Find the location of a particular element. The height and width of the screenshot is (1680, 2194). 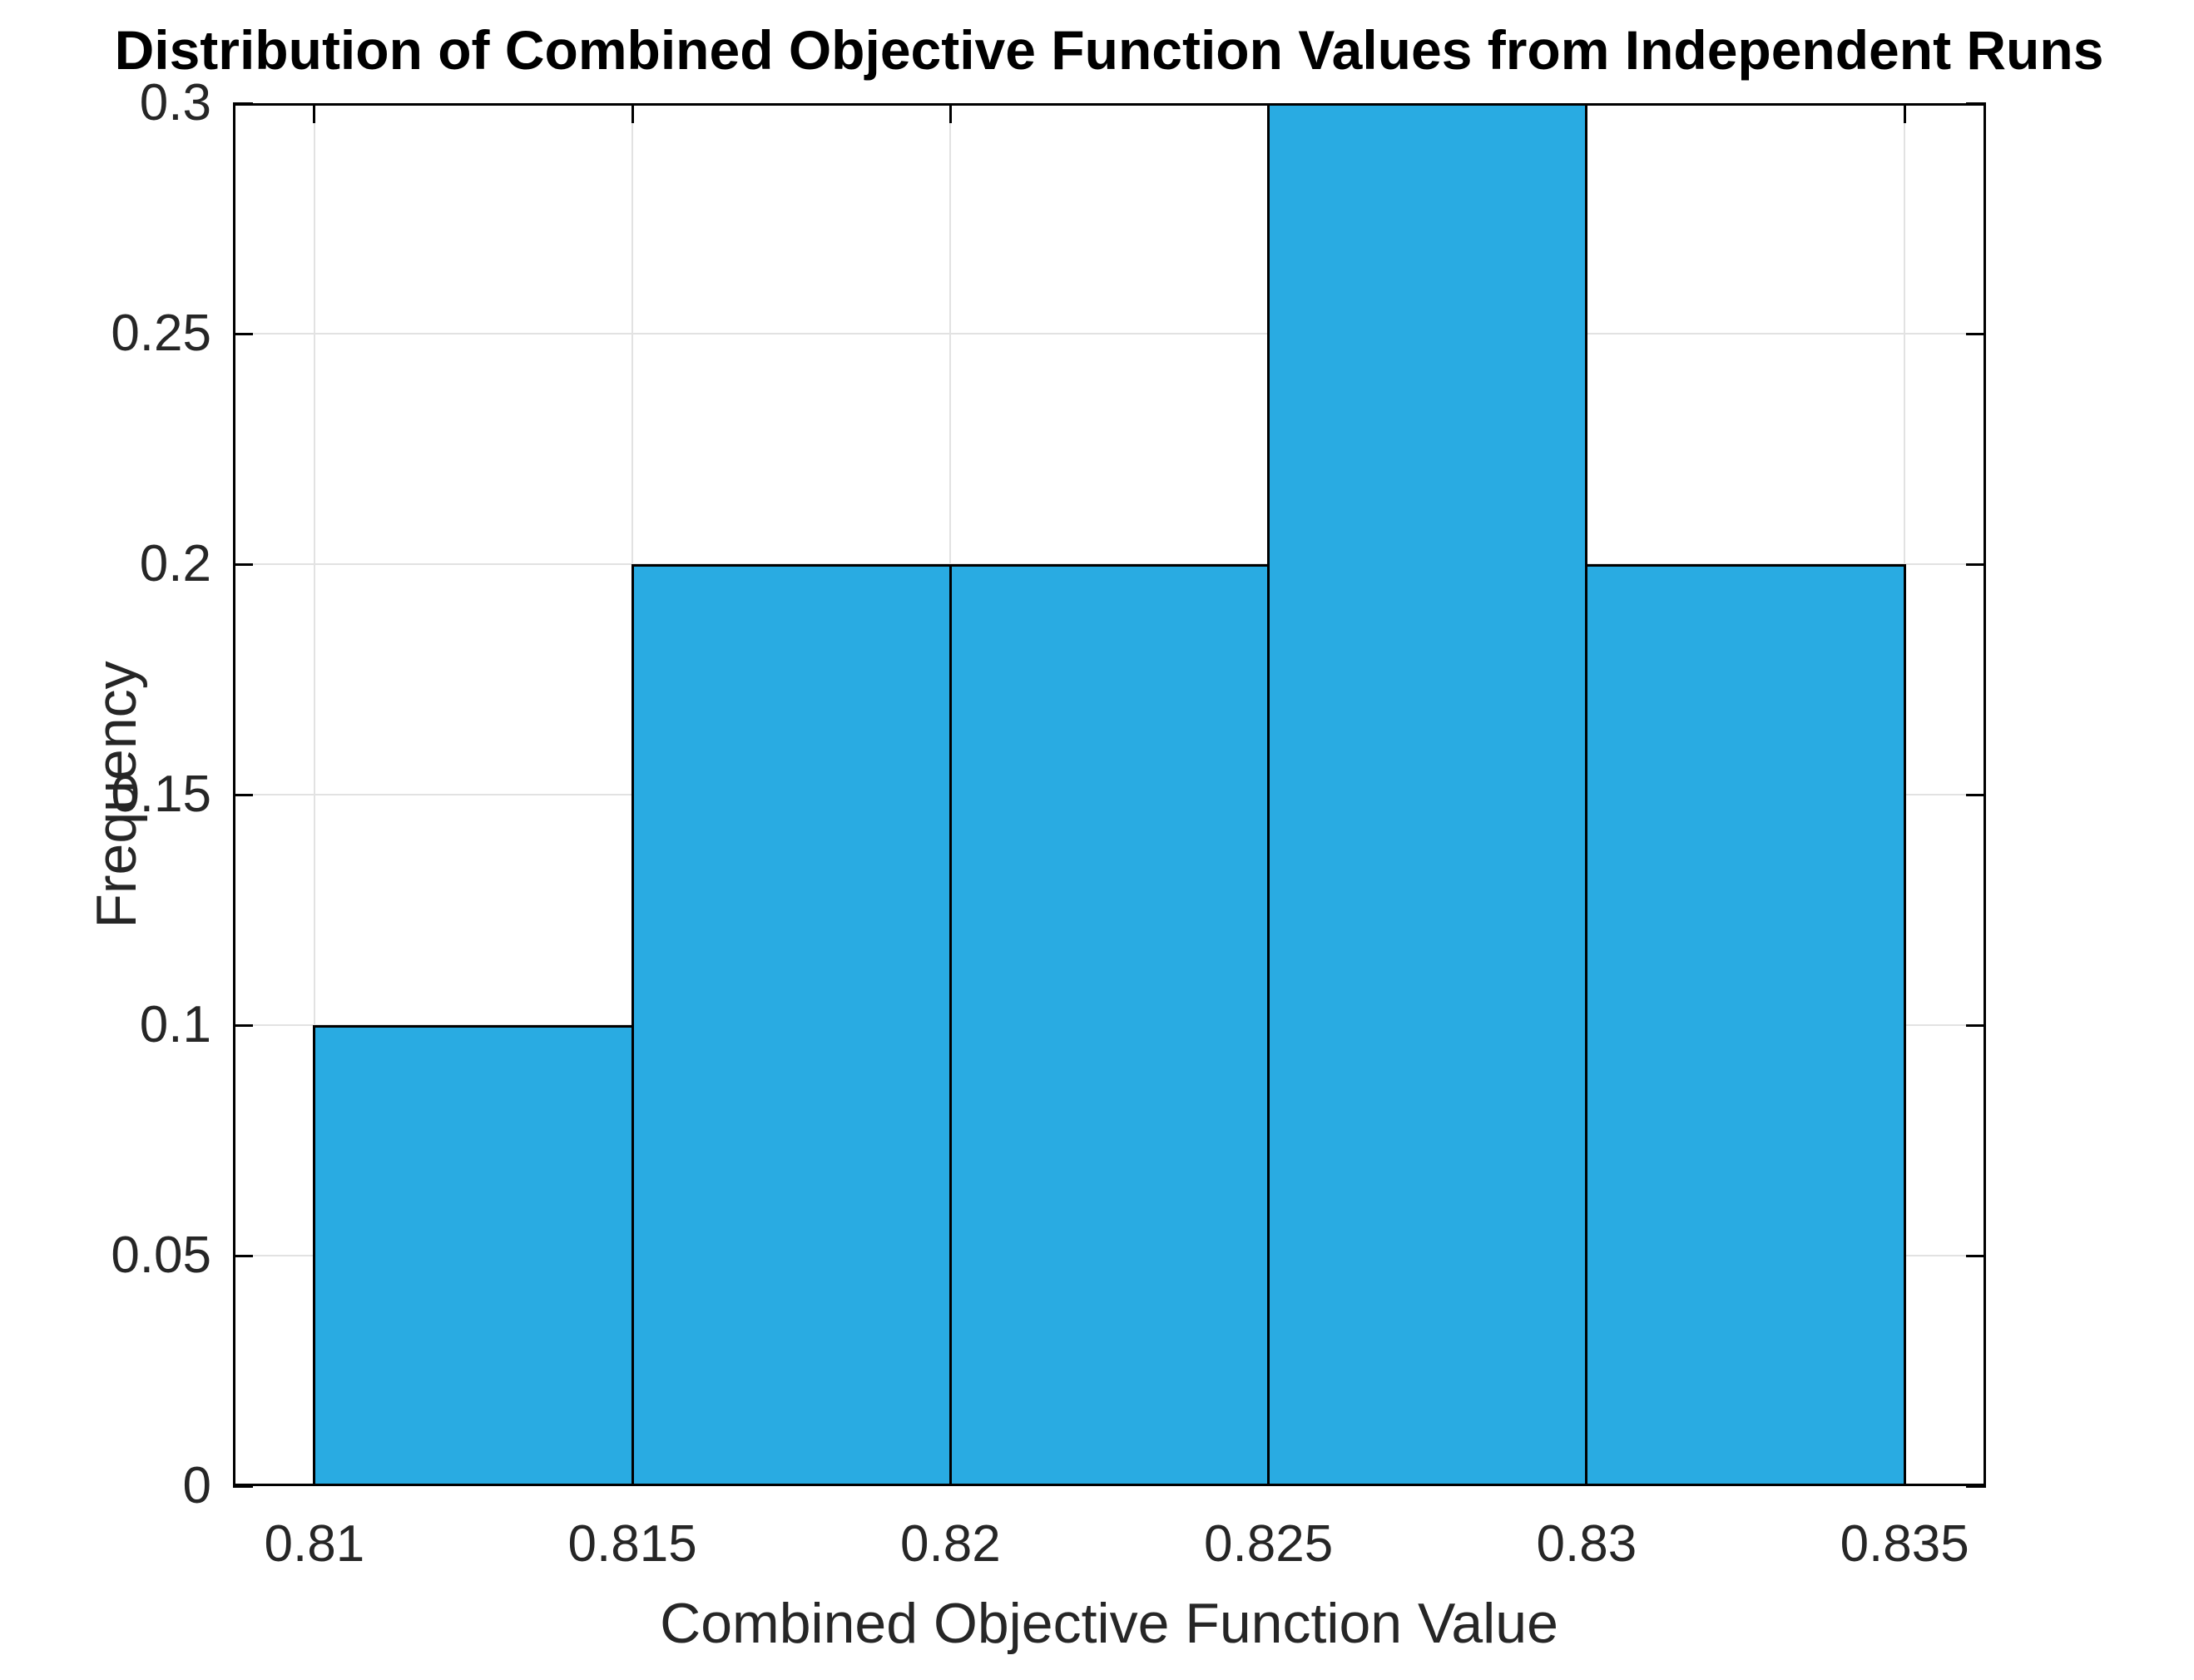

y-tick-label: 0.3 is located at coordinates (175, 102).